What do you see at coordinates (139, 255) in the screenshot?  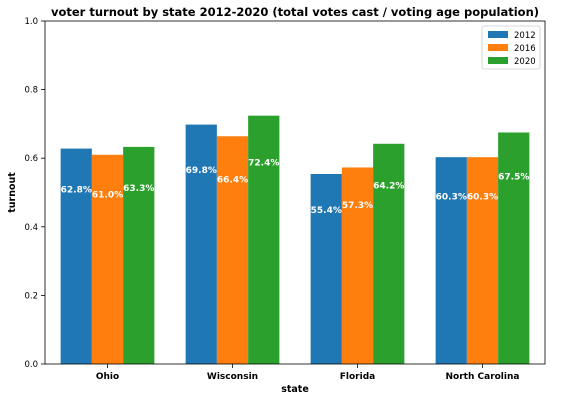 I see `bar-2020-ohio` at bounding box center [139, 255].